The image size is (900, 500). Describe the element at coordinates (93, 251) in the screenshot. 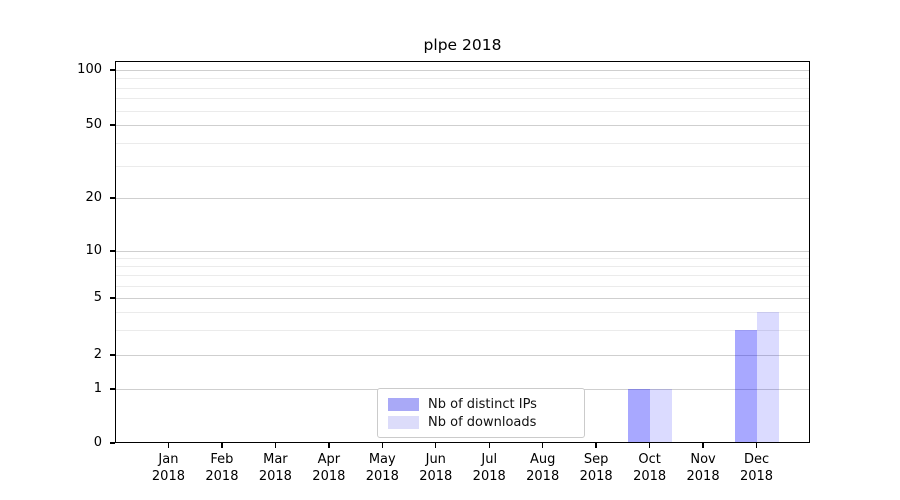

I see `y-tick-label: 10` at that location.